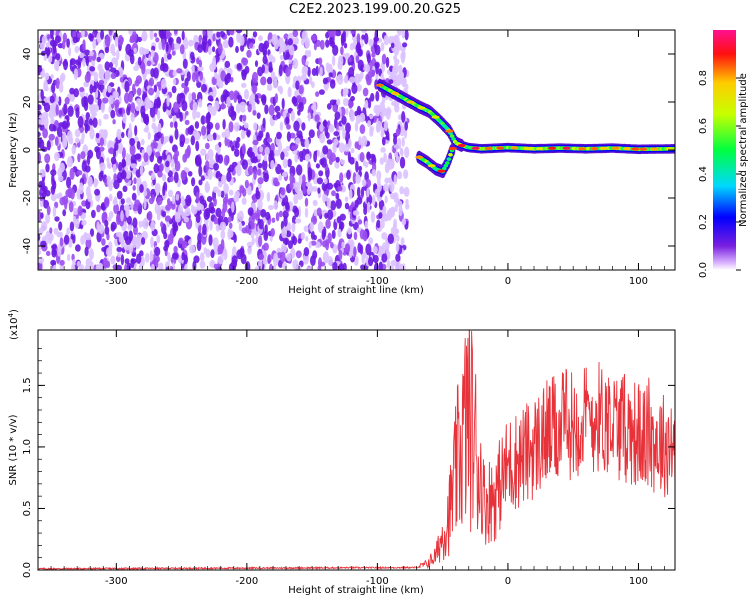 The height and width of the screenshot is (600, 750). What do you see at coordinates (724, 150) in the screenshot?
I see `colorbar` at bounding box center [724, 150].